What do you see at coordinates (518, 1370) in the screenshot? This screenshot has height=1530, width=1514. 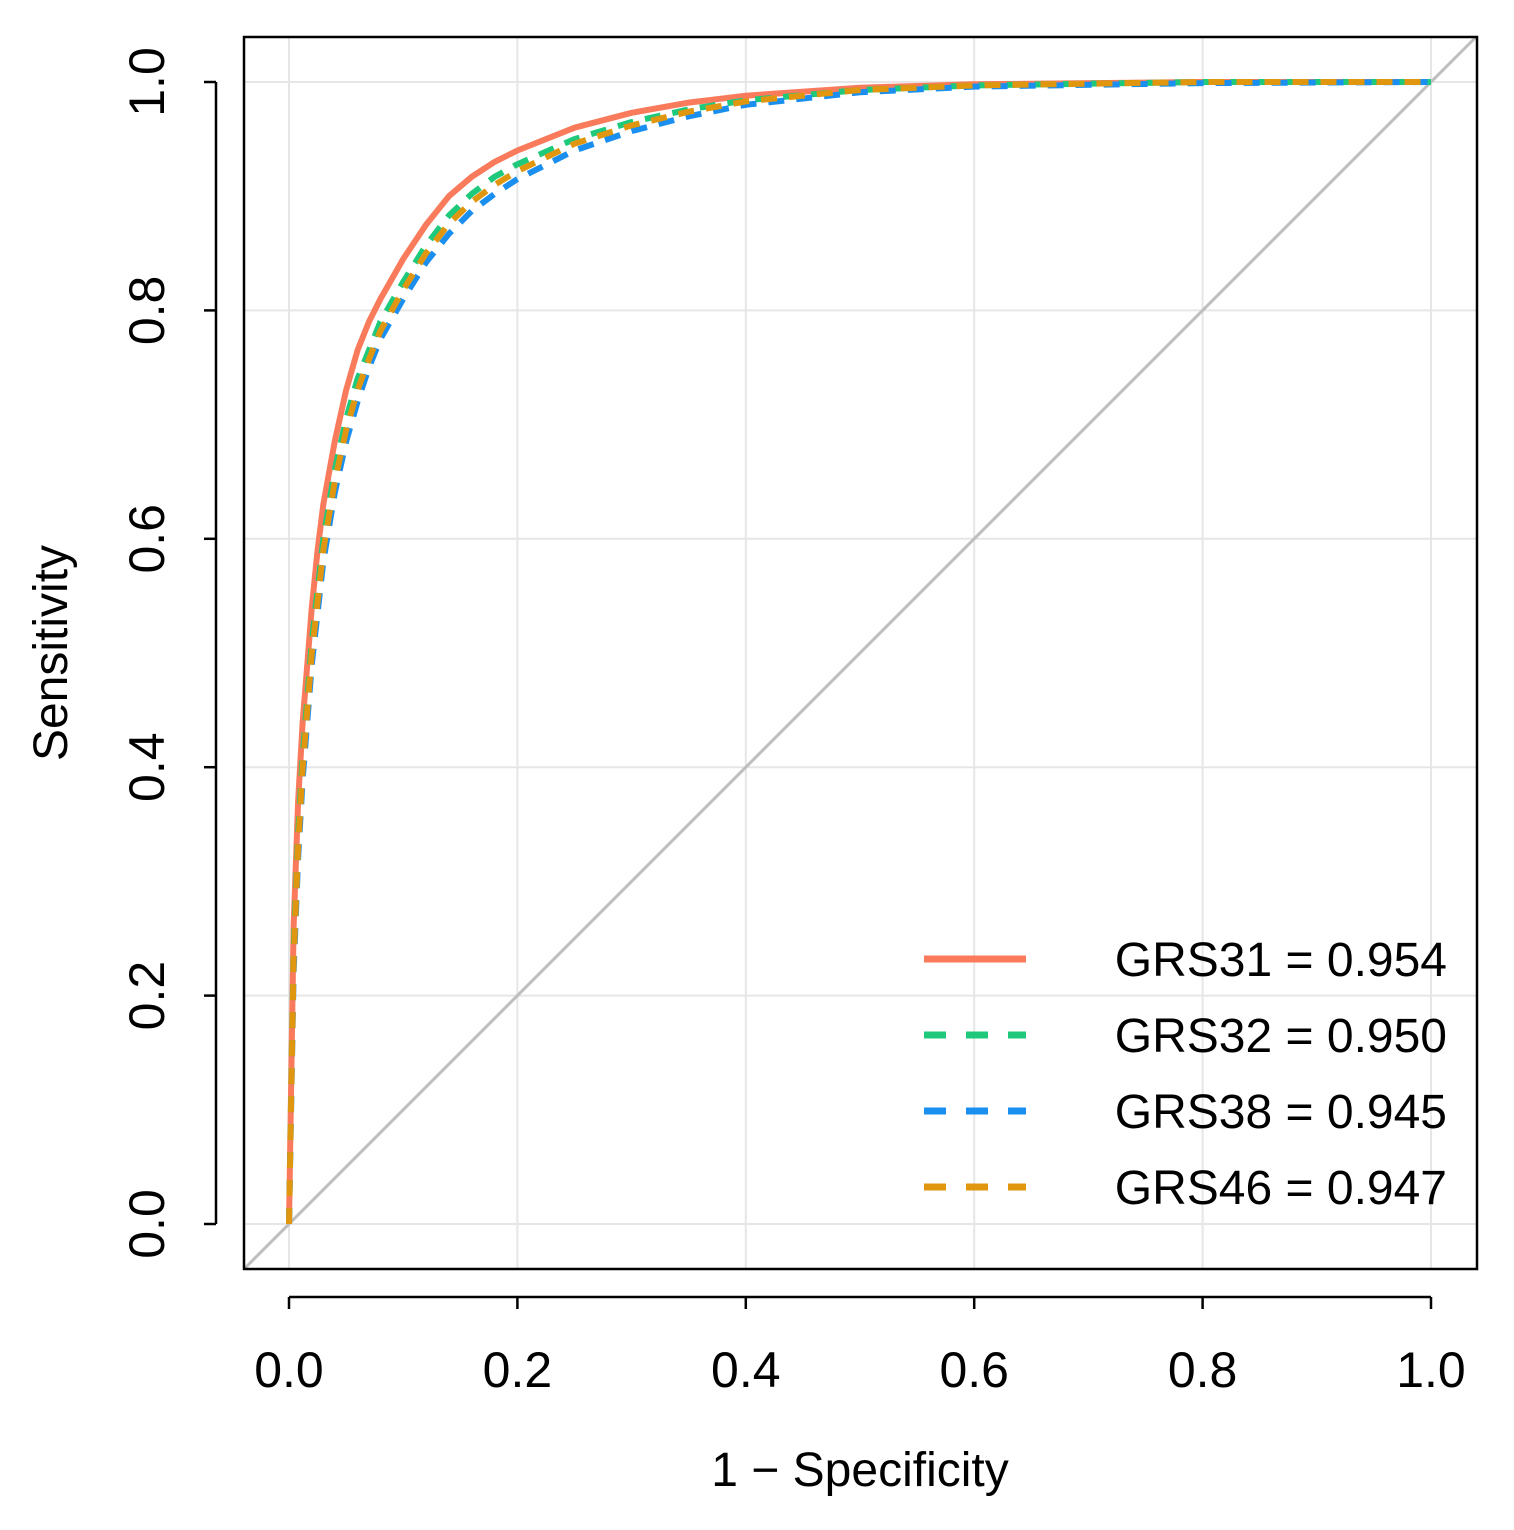 I see `x-tick-label: 0.2` at bounding box center [518, 1370].